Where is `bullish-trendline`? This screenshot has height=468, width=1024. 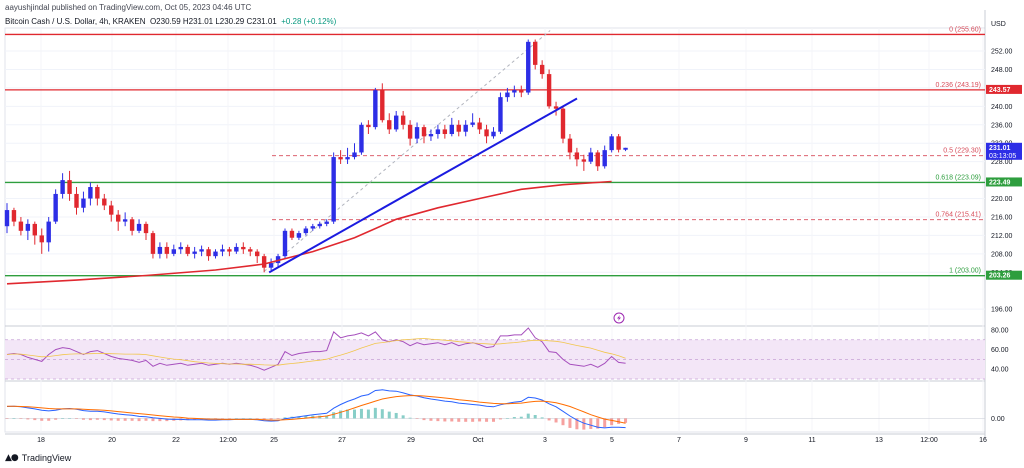
bullish-trendline is located at coordinates (423, 185).